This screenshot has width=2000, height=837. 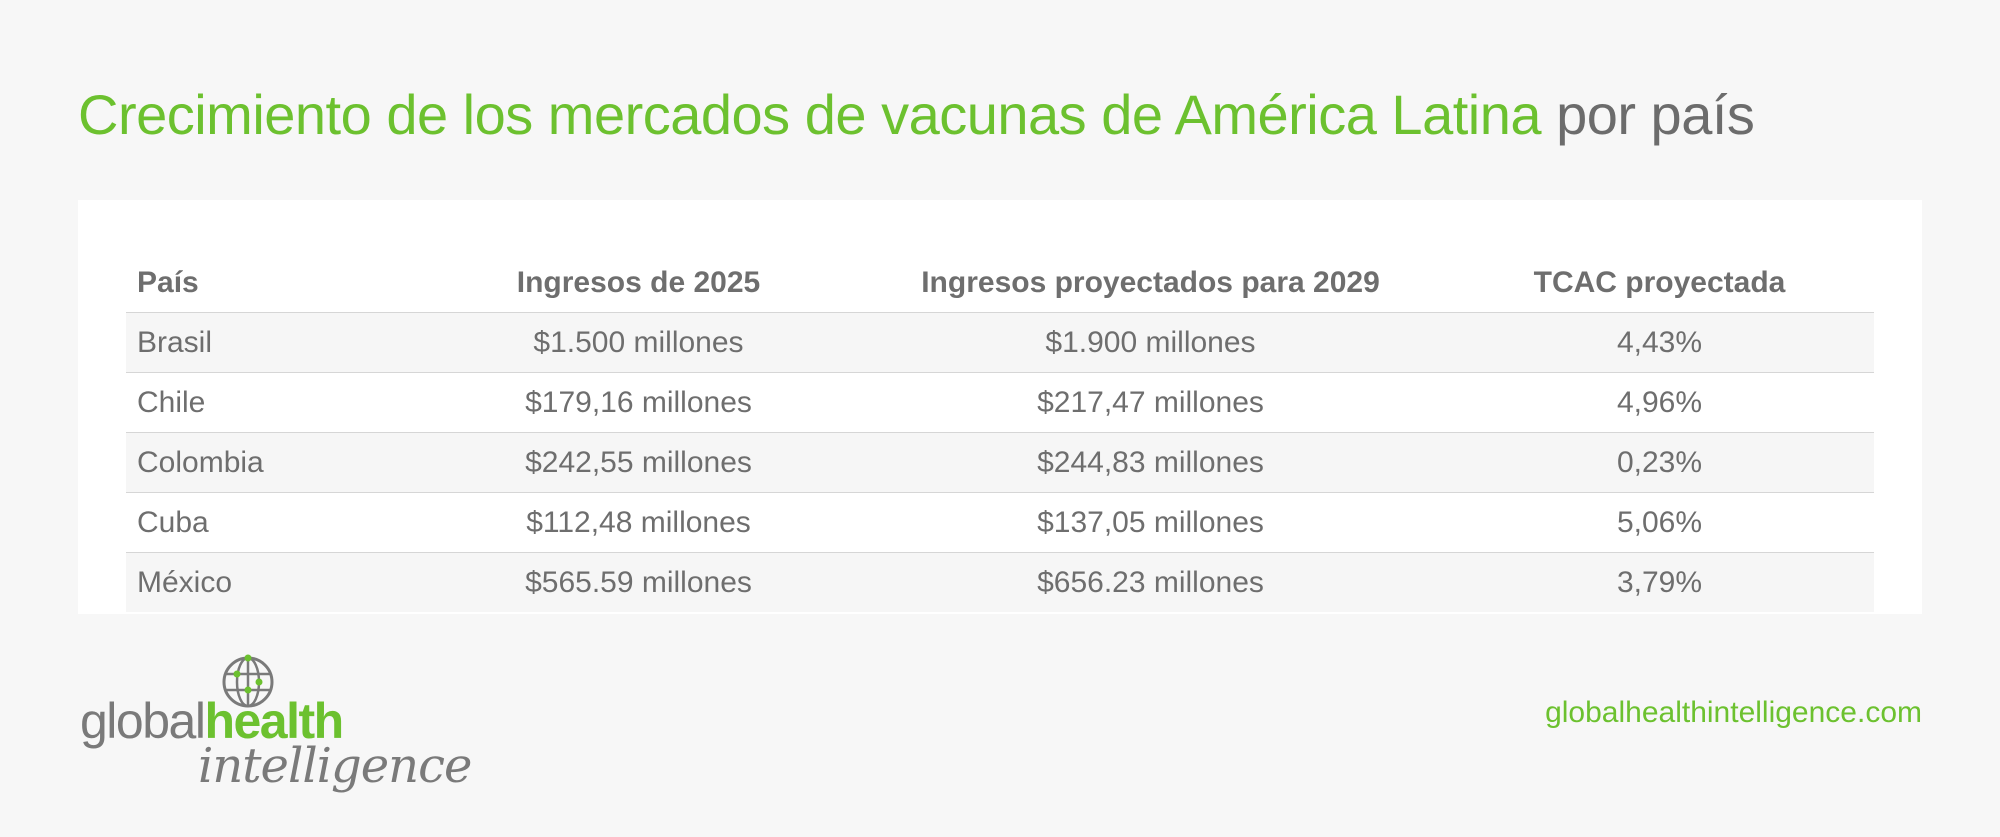 What do you see at coordinates (1150, 582) in the screenshot?
I see `cell-revenue-2029: $656.23 millones` at bounding box center [1150, 582].